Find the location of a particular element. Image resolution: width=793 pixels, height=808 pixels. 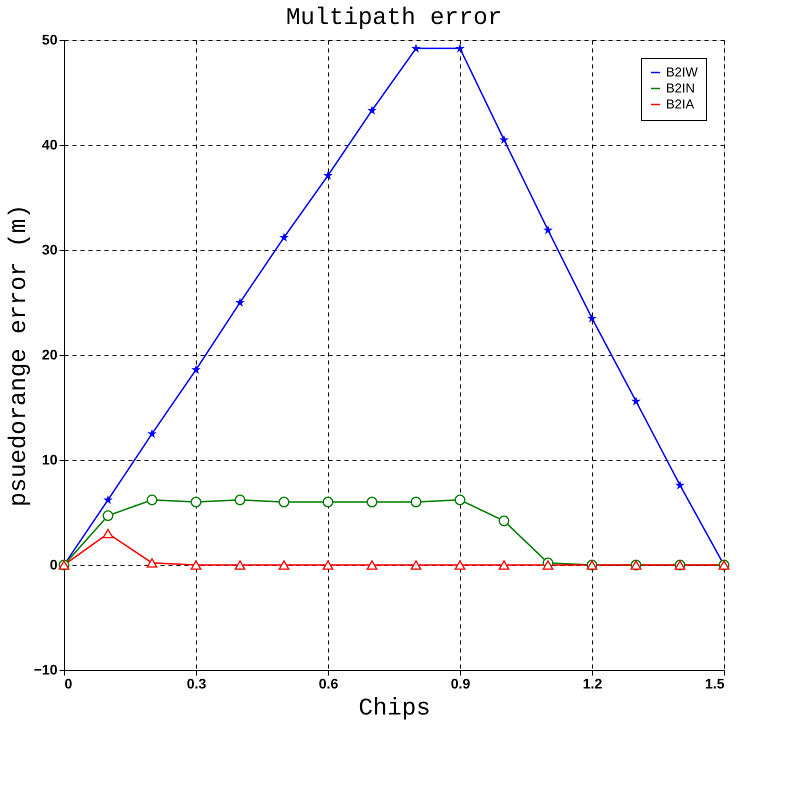

x-tick-label: 0 is located at coordinates (68, 684).